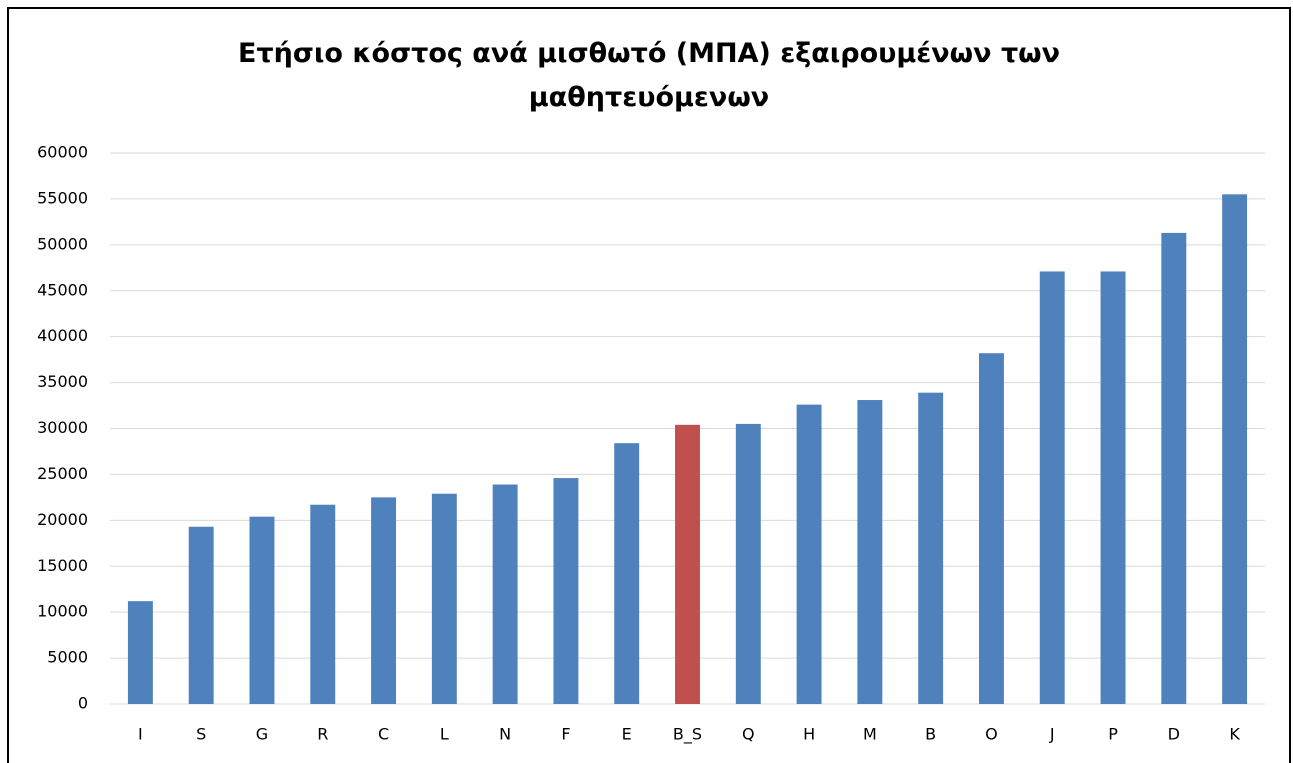 The width and height of the screenshot is (1293, 763). What do you see at coordinates (444, 734) in the screenshot?
I see `x-tick-label: L` at bounding box center [444, 734].